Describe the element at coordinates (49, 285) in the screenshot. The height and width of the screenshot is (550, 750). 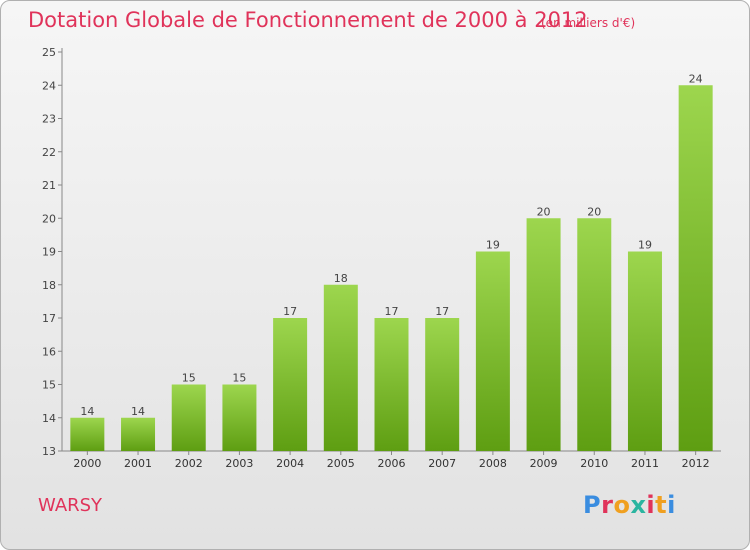
I see `y-tick-label: 18` at that location.